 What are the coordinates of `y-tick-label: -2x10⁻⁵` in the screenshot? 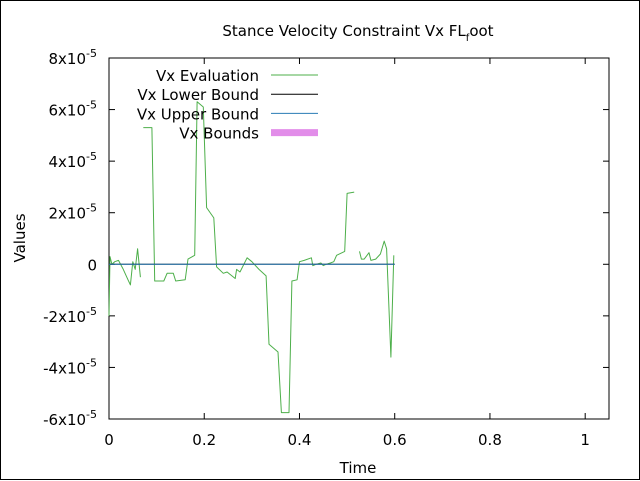 It's located at (70, 315).